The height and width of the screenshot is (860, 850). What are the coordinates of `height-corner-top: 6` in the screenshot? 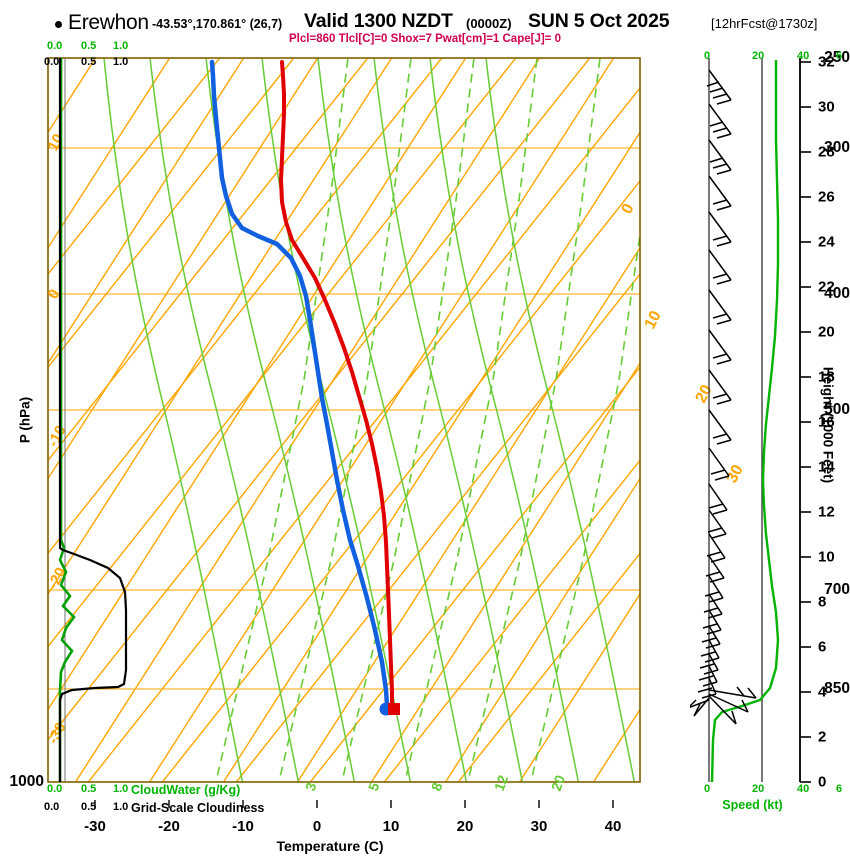 It's located at (839, 56).